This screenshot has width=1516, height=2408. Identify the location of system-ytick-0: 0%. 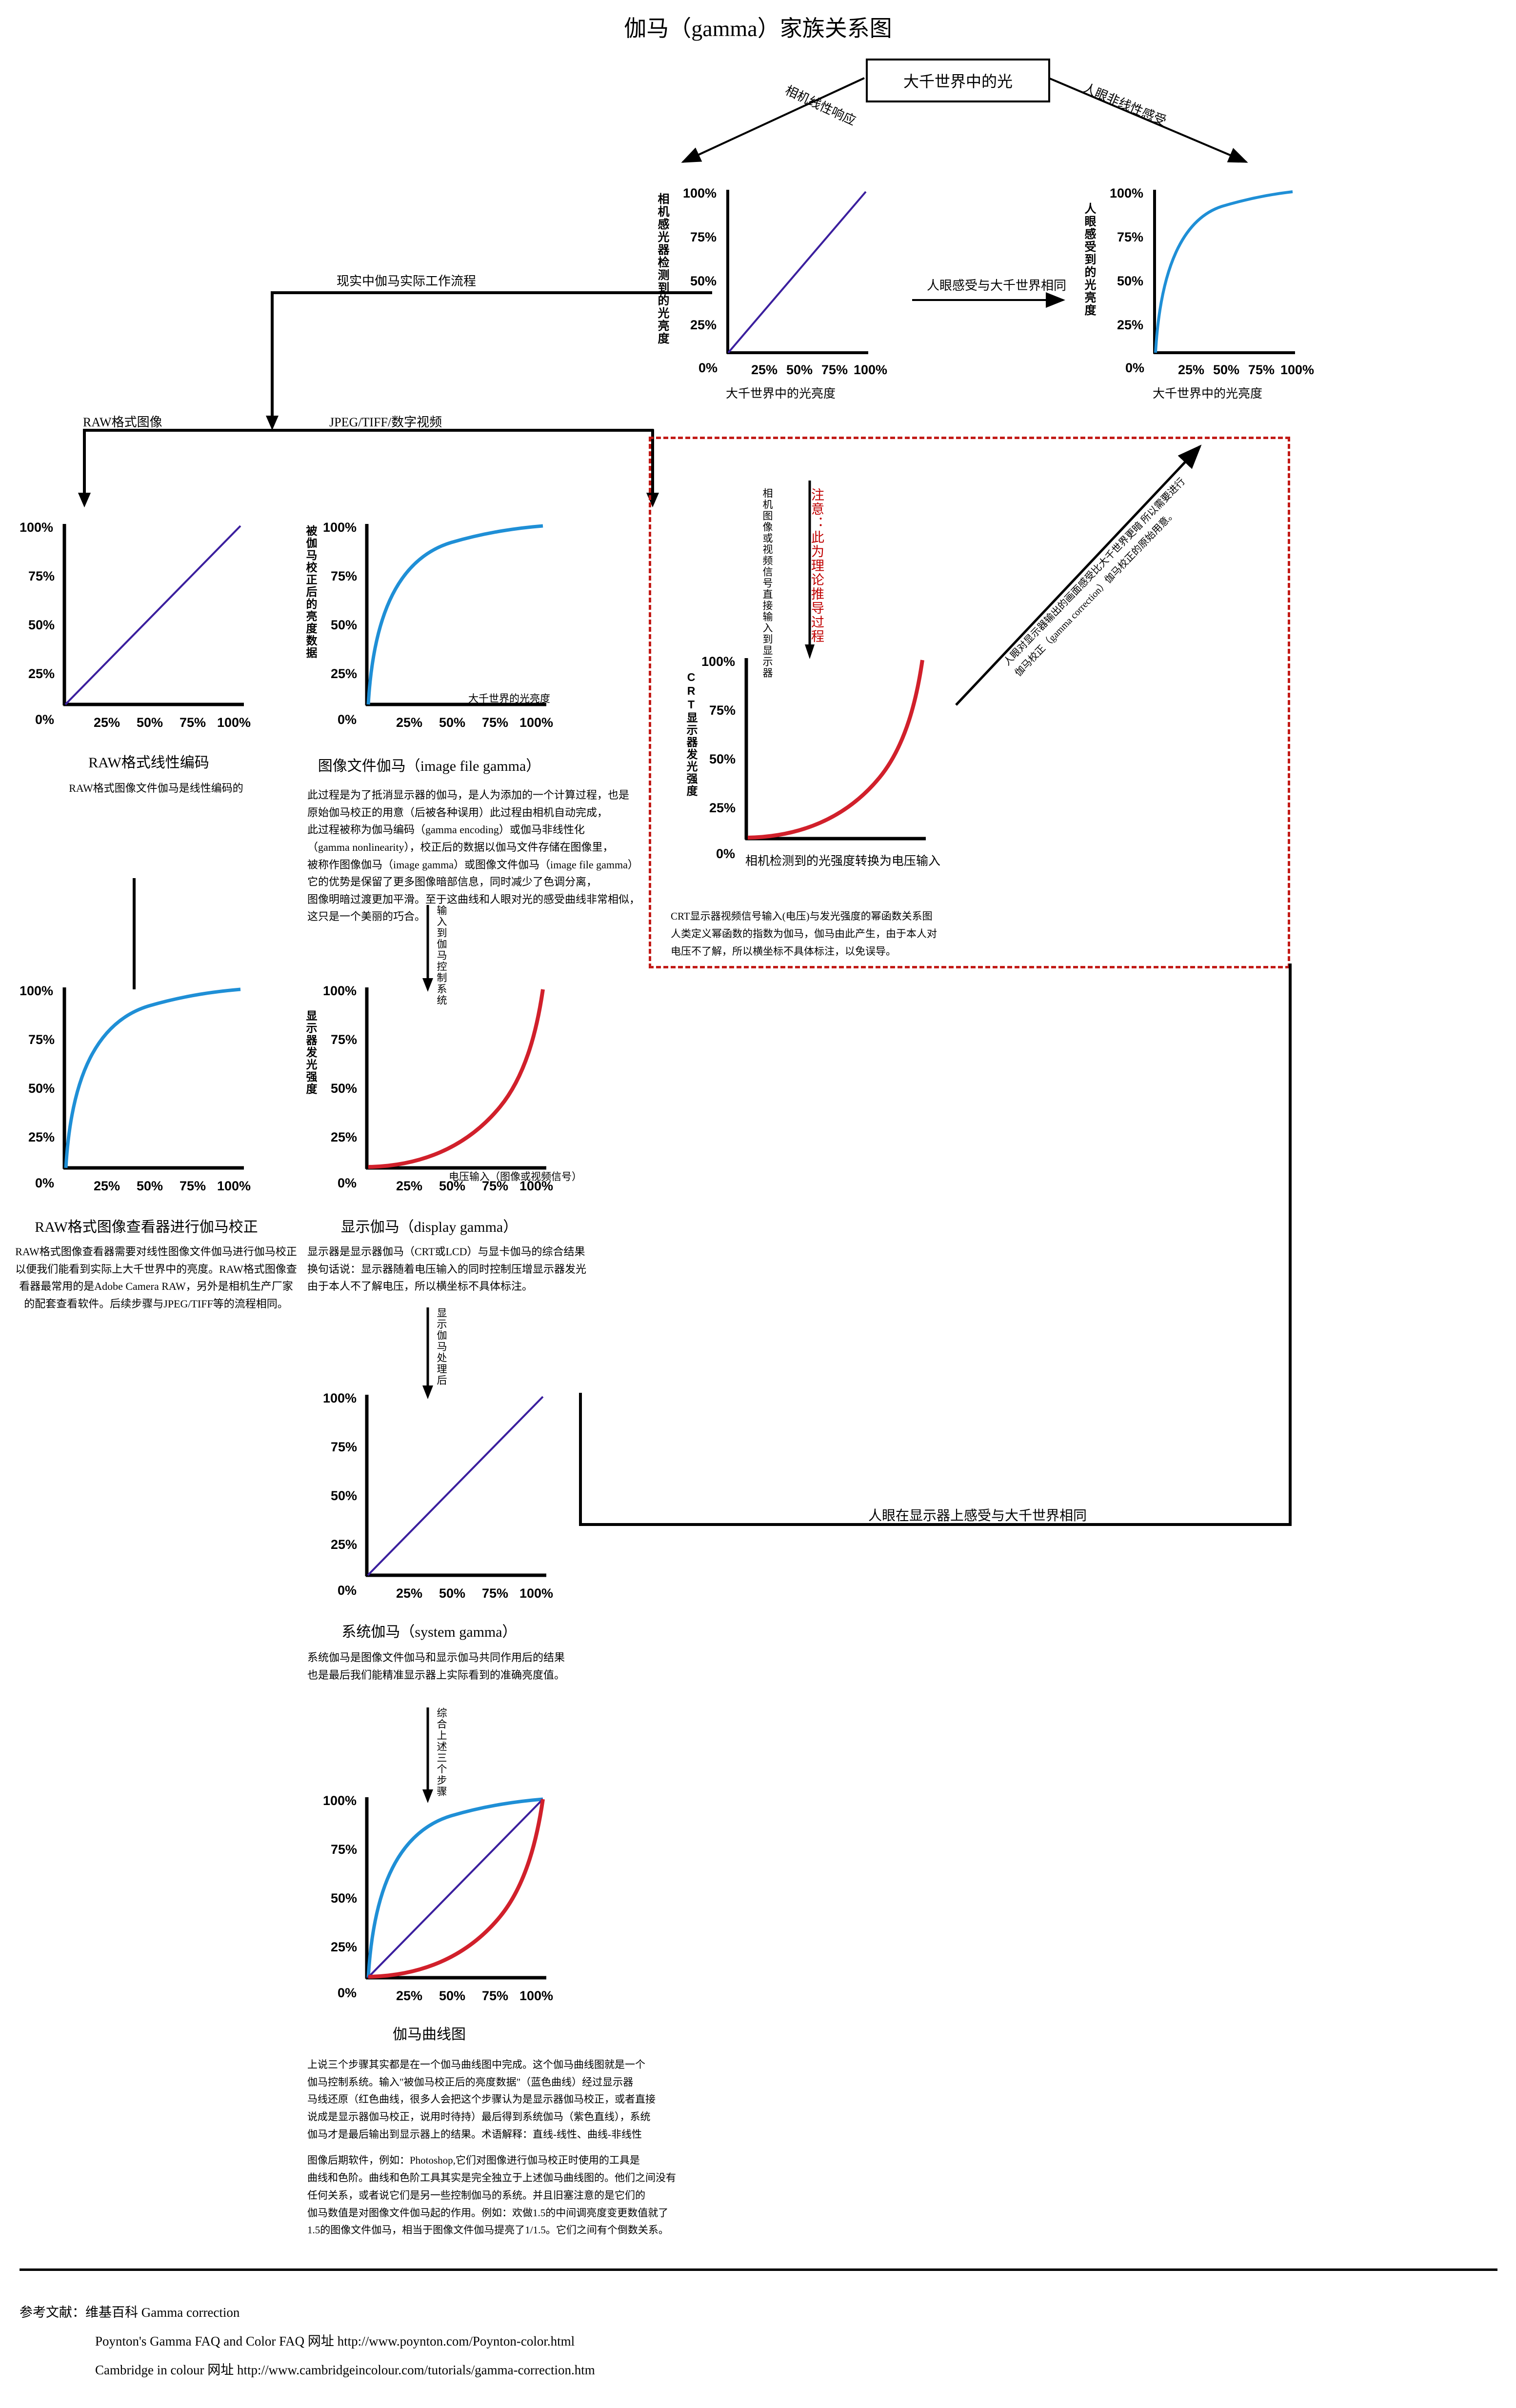
(347, 1591).